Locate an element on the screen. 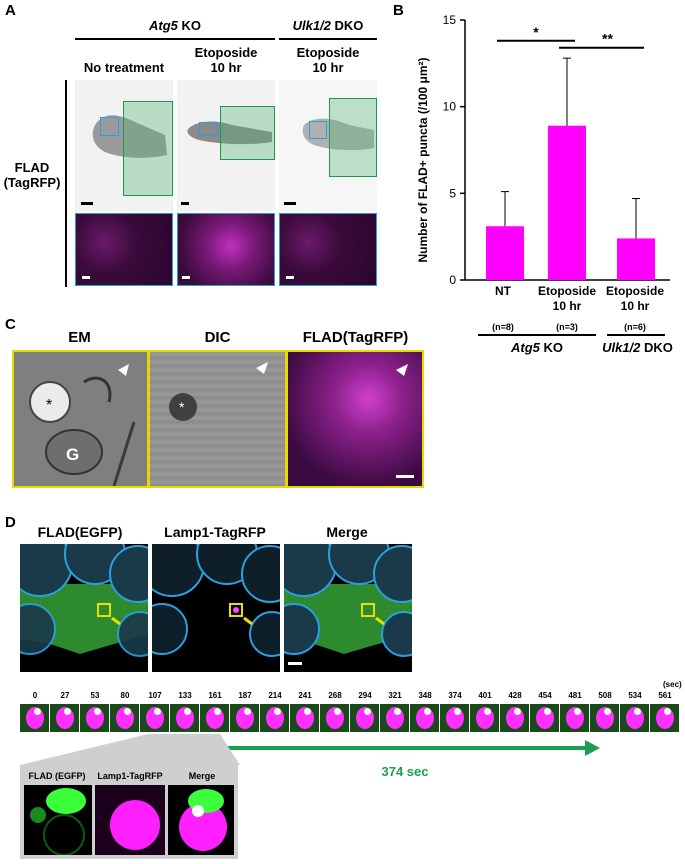  egfp-image is located at coordinates (84, 608).